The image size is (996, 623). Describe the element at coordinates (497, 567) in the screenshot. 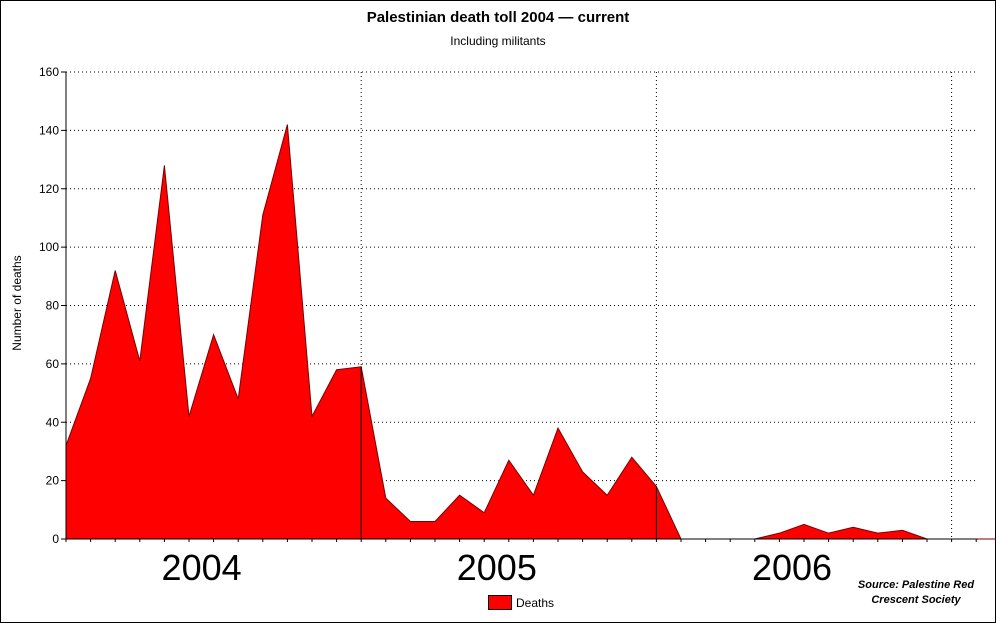

I see `x-year-label: 2005` at that location.